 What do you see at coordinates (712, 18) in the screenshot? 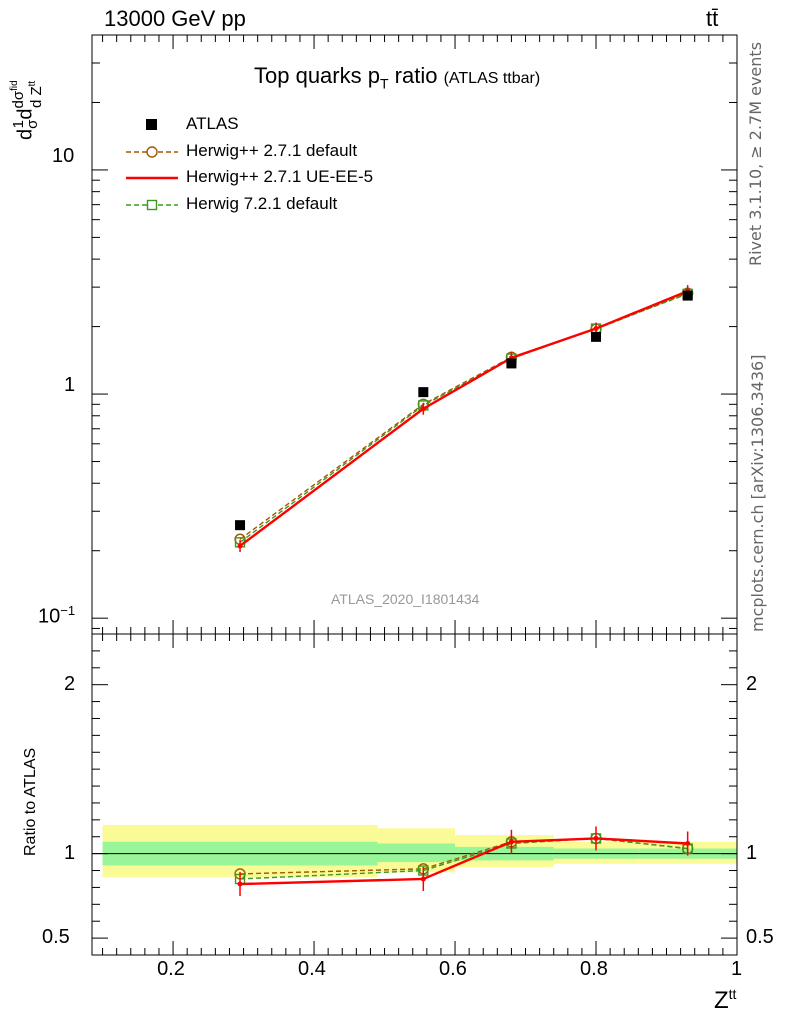
I see `process-label: tt̄` at bounding box center [712, 18].